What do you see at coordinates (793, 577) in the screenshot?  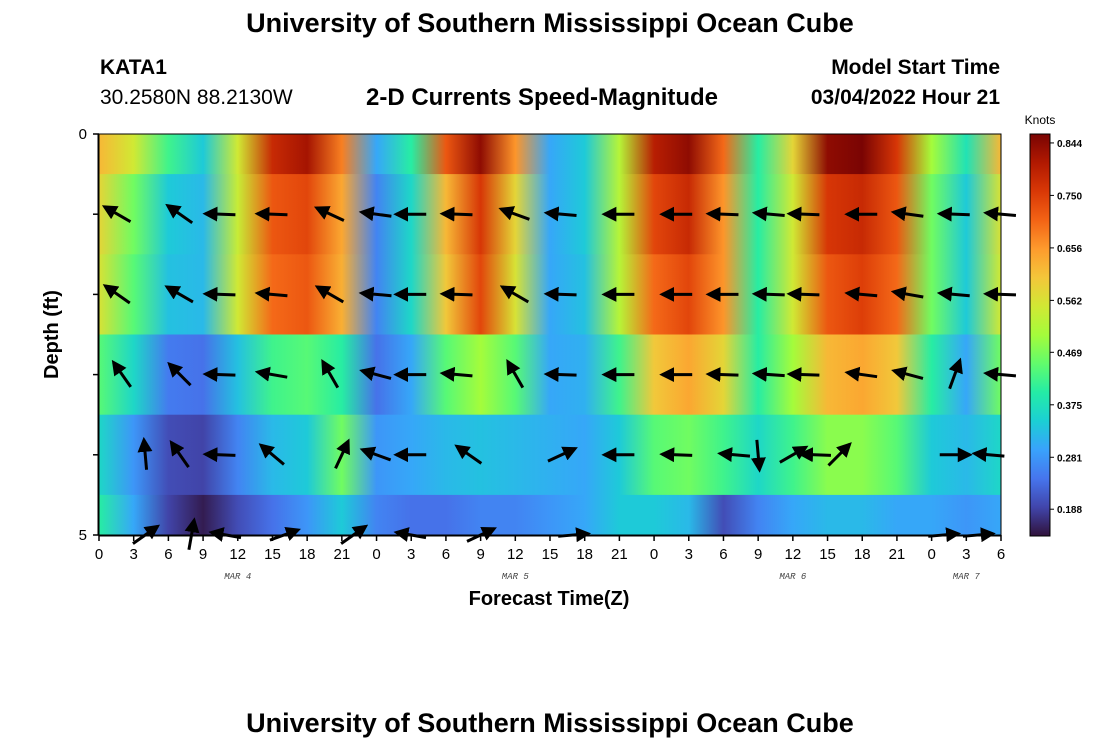 I see `date-label: MAR 6` at bounding box center [793, 577].